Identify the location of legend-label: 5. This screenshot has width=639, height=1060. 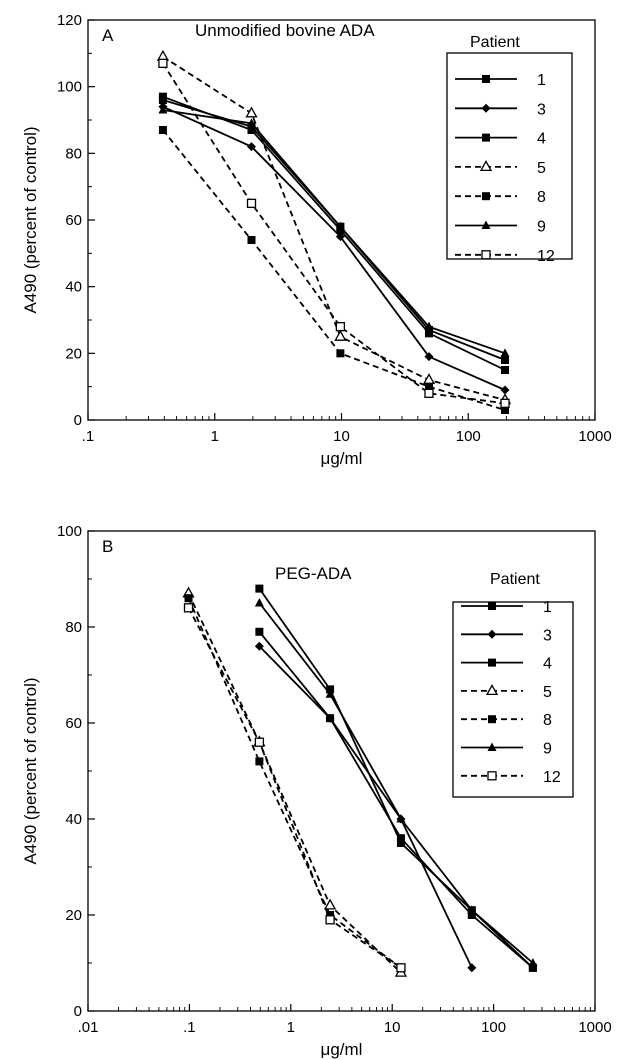
(547, 692).